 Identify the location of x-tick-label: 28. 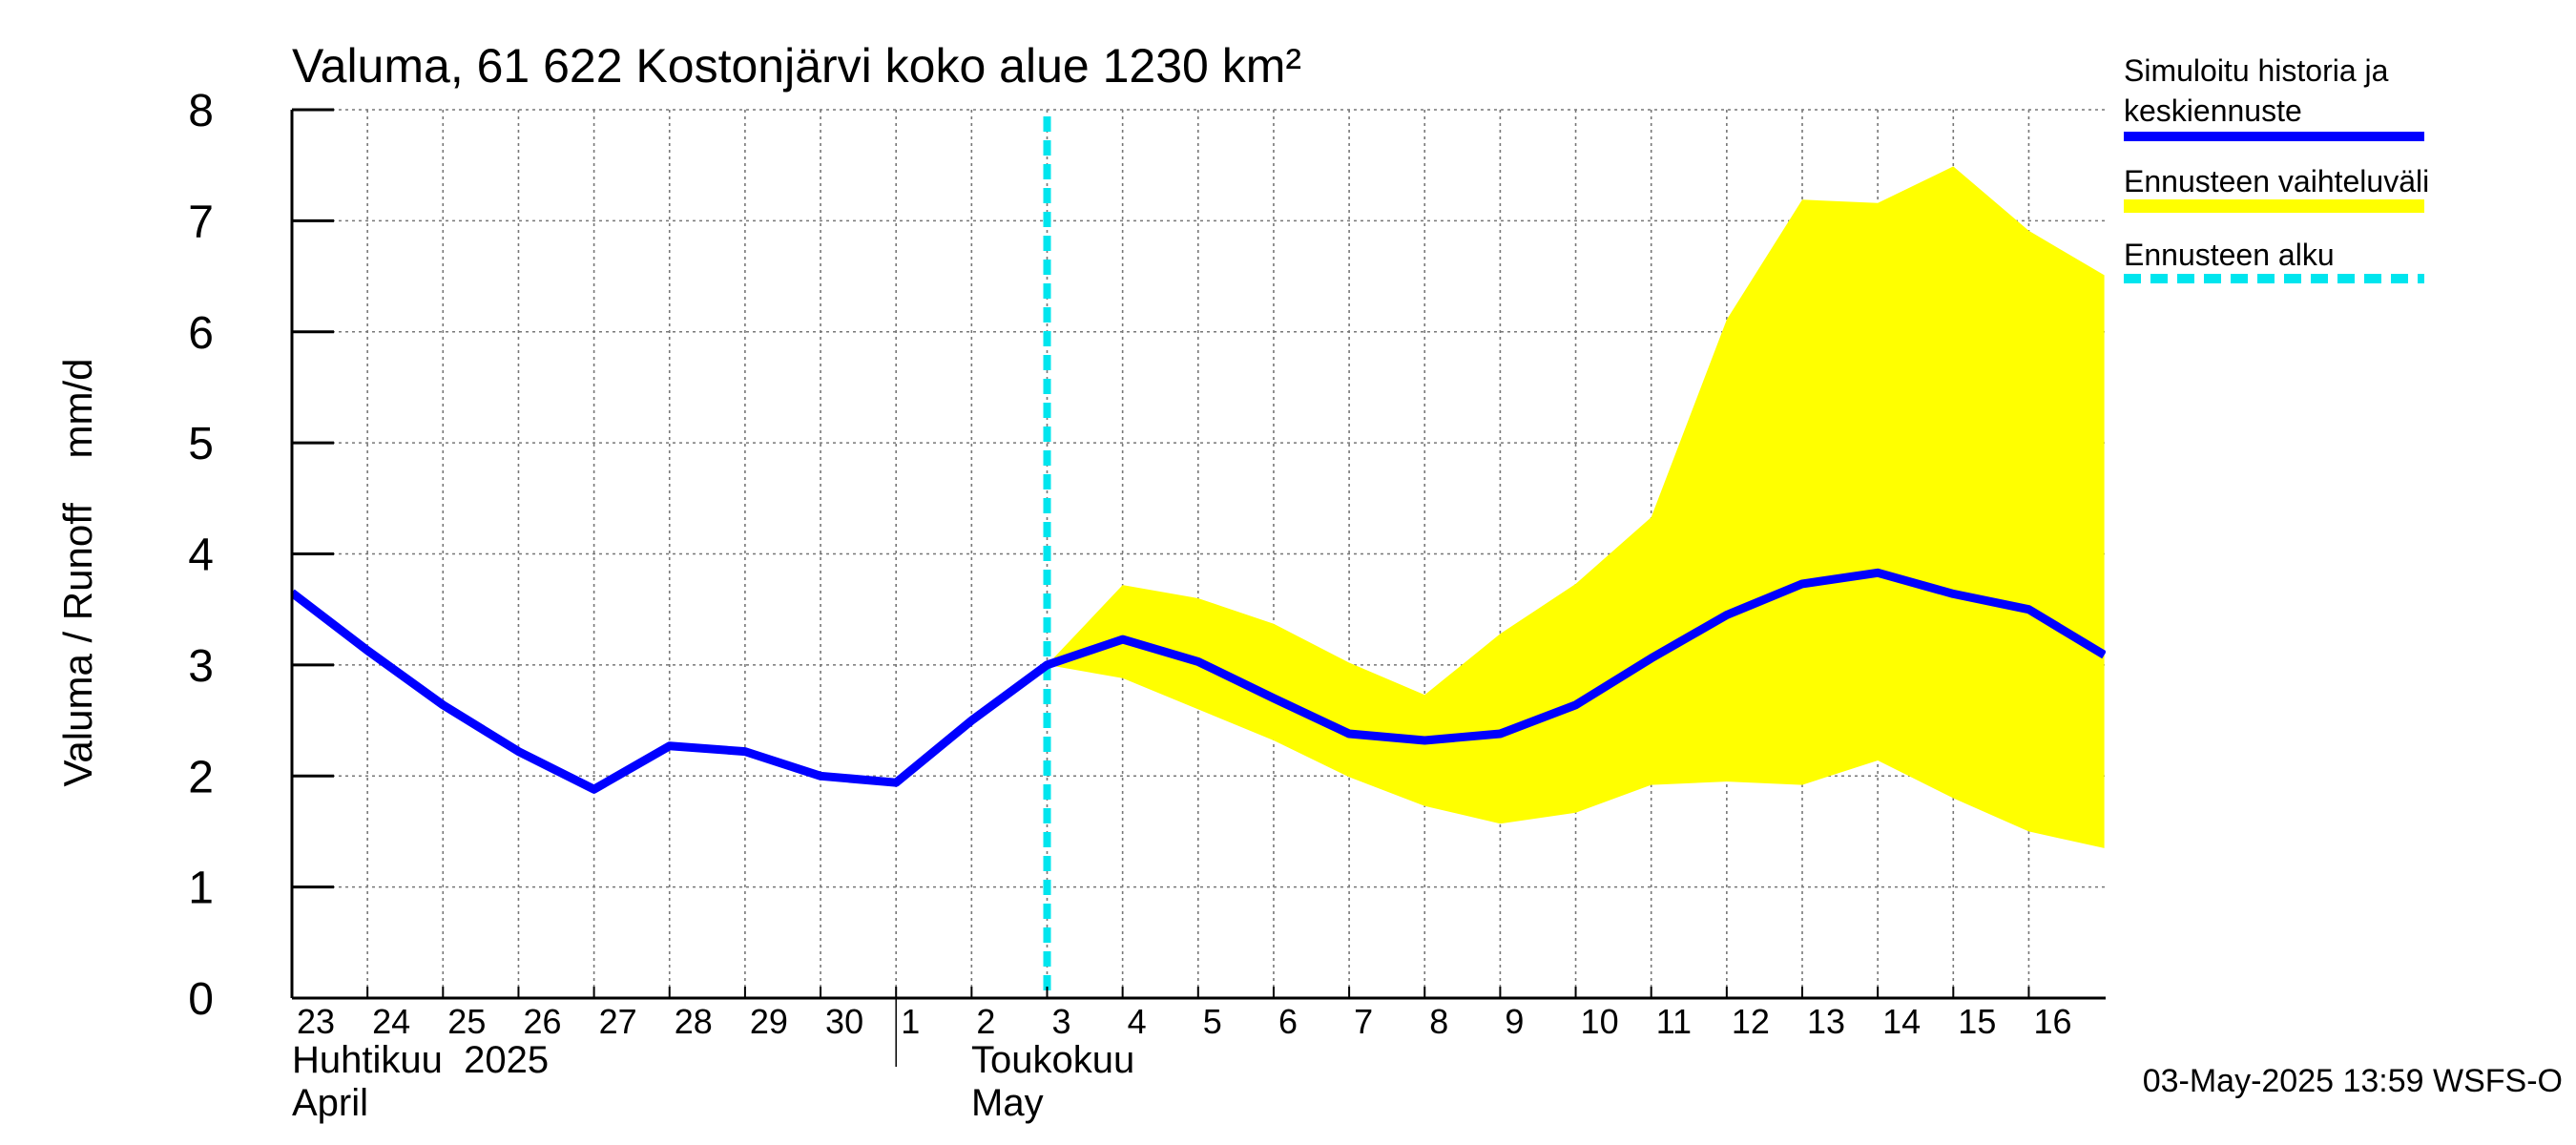
(694, 1022).